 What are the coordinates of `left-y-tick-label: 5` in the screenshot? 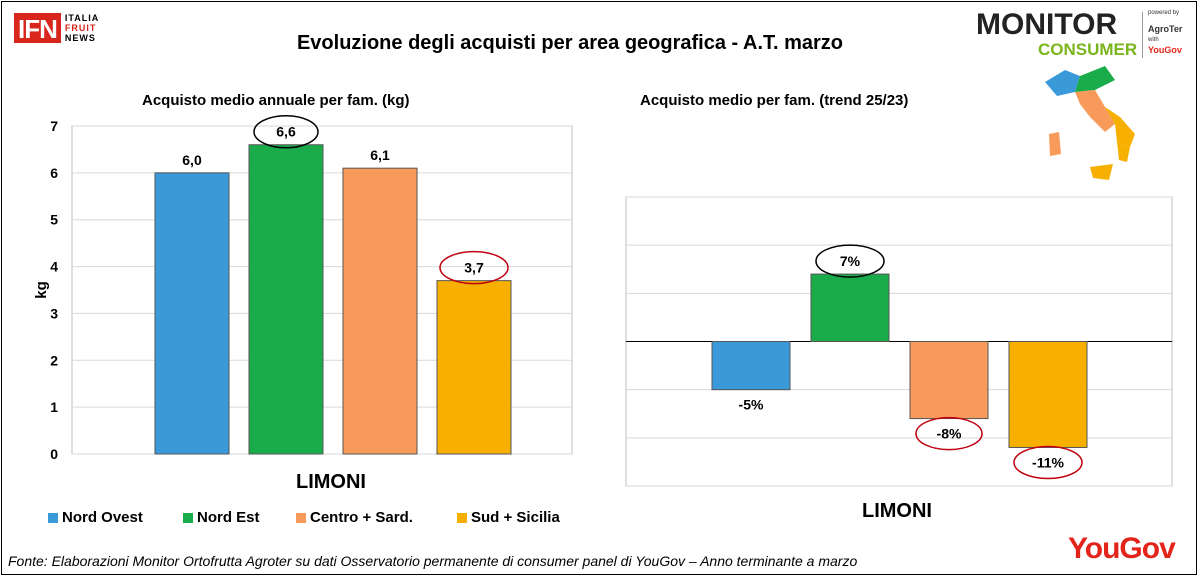 It's located at (54, 220).